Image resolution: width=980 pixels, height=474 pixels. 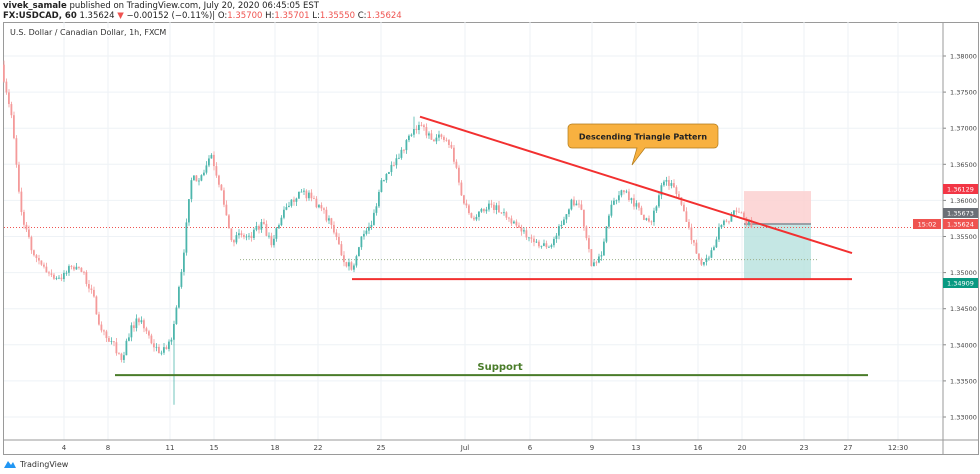 What do you see at coordinates (927, 225) in the screenshot?
I see `price-axis-badge-label: 15:02` at bounding box center [927, 225].